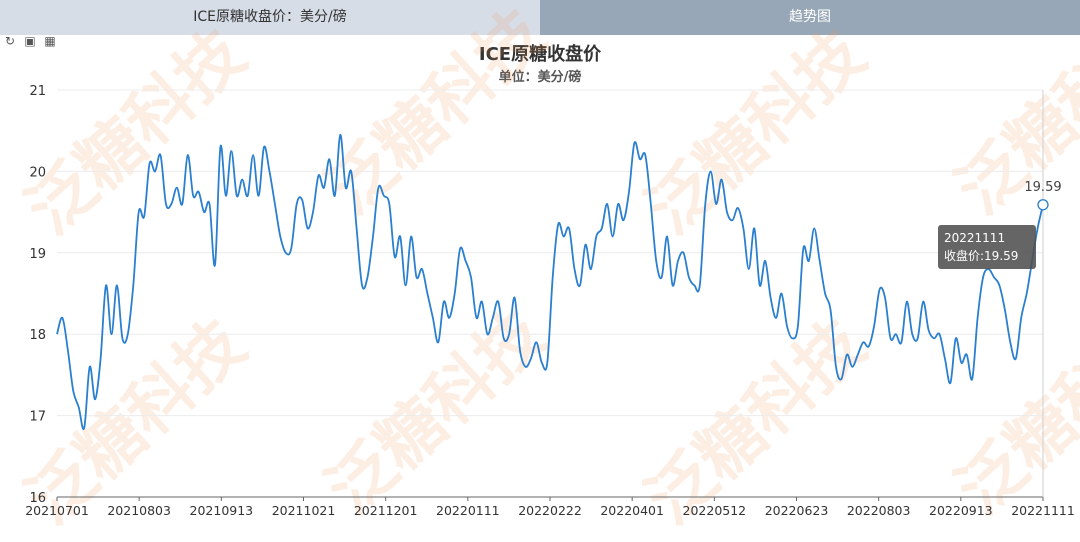  I want to click on x-tick-label: 20220222, so click(550, 510).